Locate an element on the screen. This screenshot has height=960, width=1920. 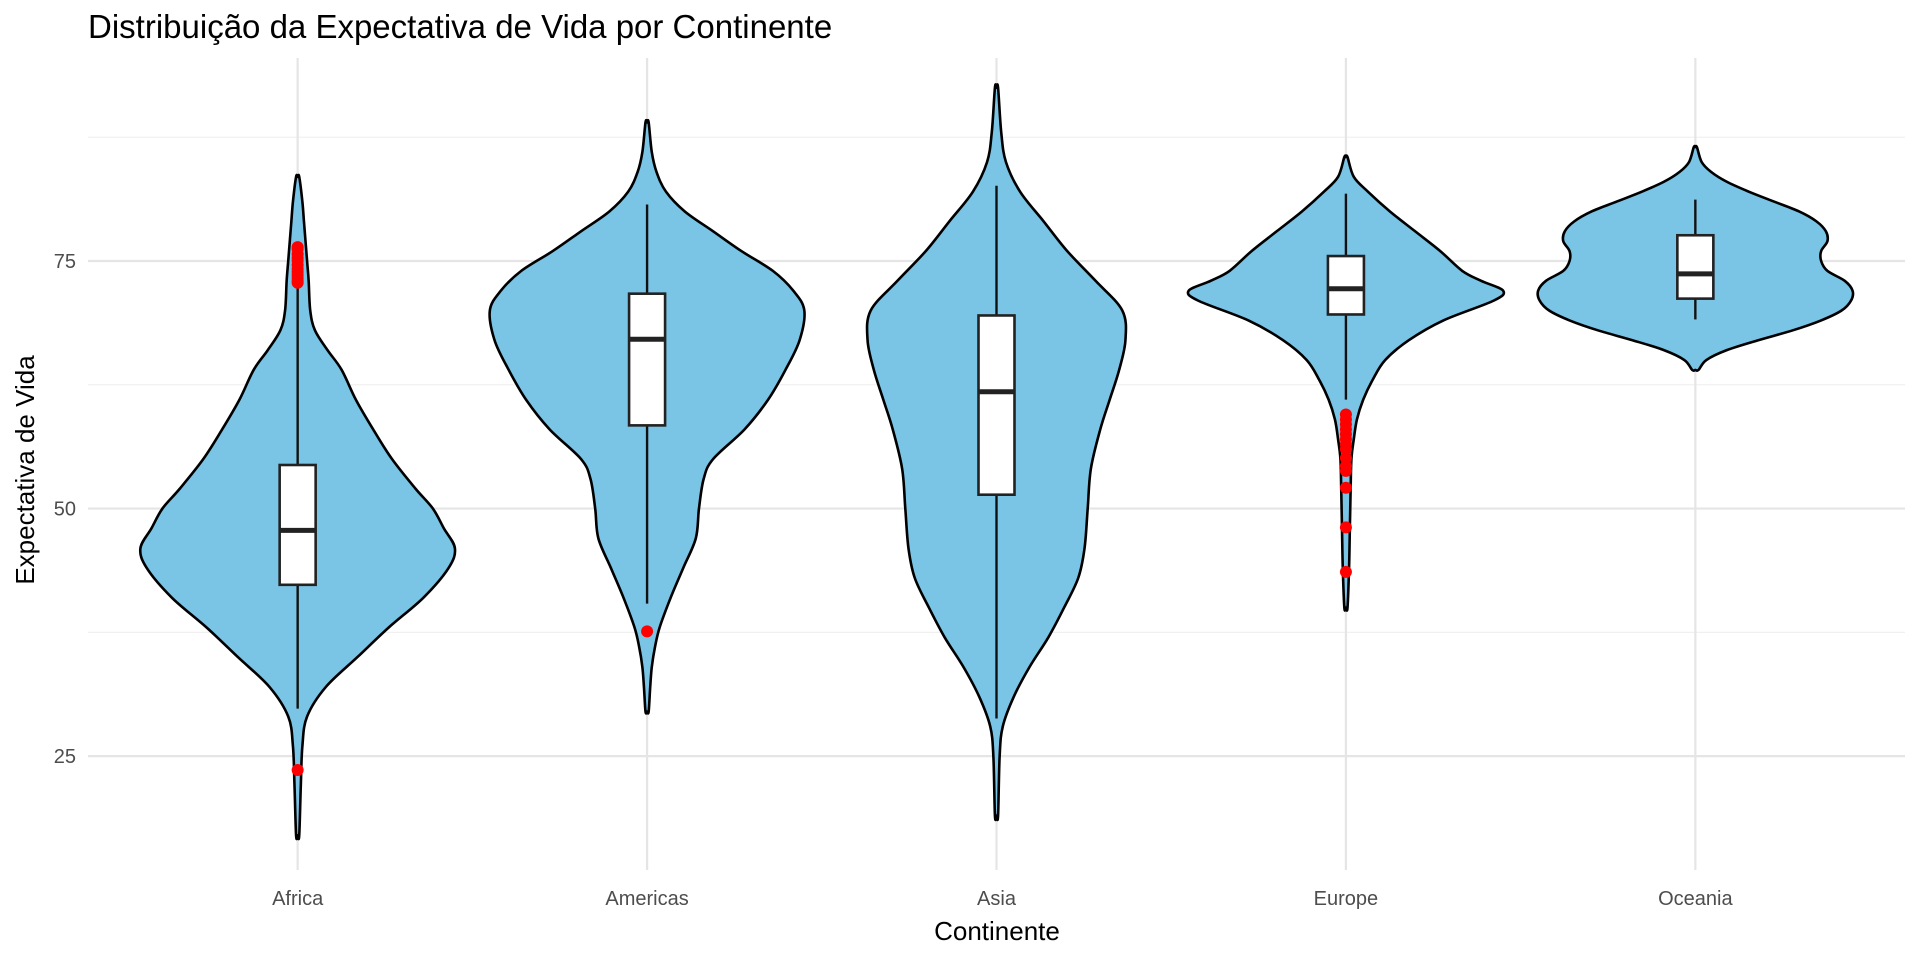
x-axis-title: Continente is located at coordinates (997, 931).